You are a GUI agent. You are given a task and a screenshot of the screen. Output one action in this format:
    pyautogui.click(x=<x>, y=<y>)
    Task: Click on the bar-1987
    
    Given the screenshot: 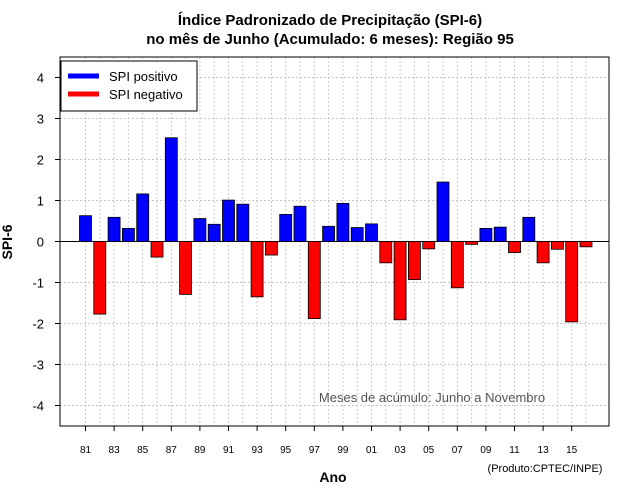 What is the action you would take?
    pyautogui.click(x=171, y=189)
    